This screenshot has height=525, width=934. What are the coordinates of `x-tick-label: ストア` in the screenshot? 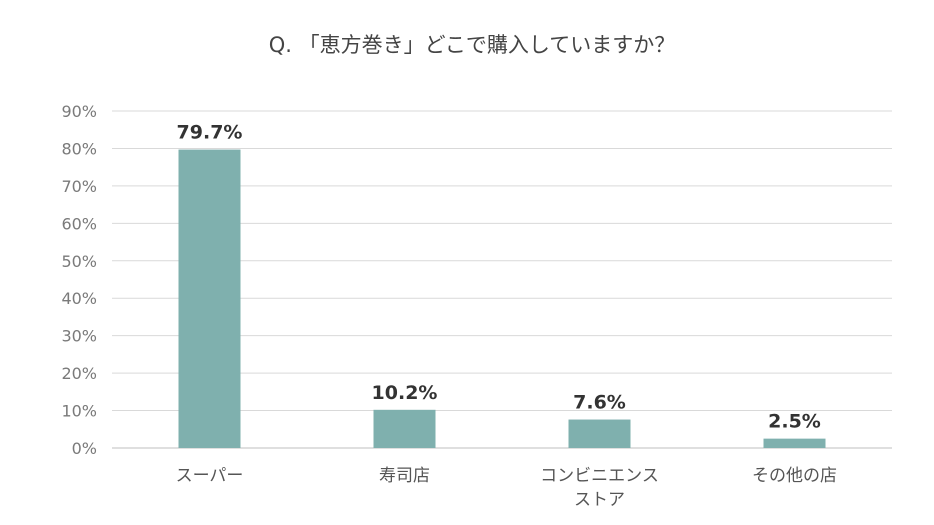 It's located at (599, 500).